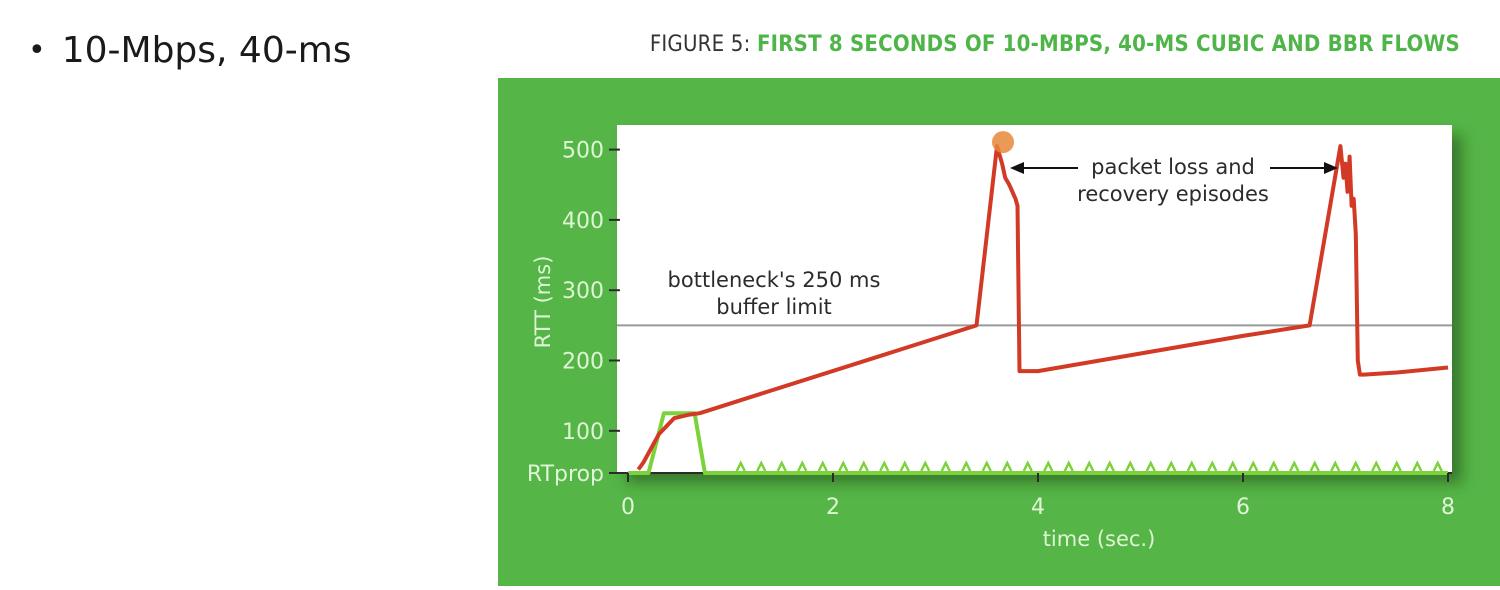  I want to click on x-tick-label-4: 4, so click(1038, 507).